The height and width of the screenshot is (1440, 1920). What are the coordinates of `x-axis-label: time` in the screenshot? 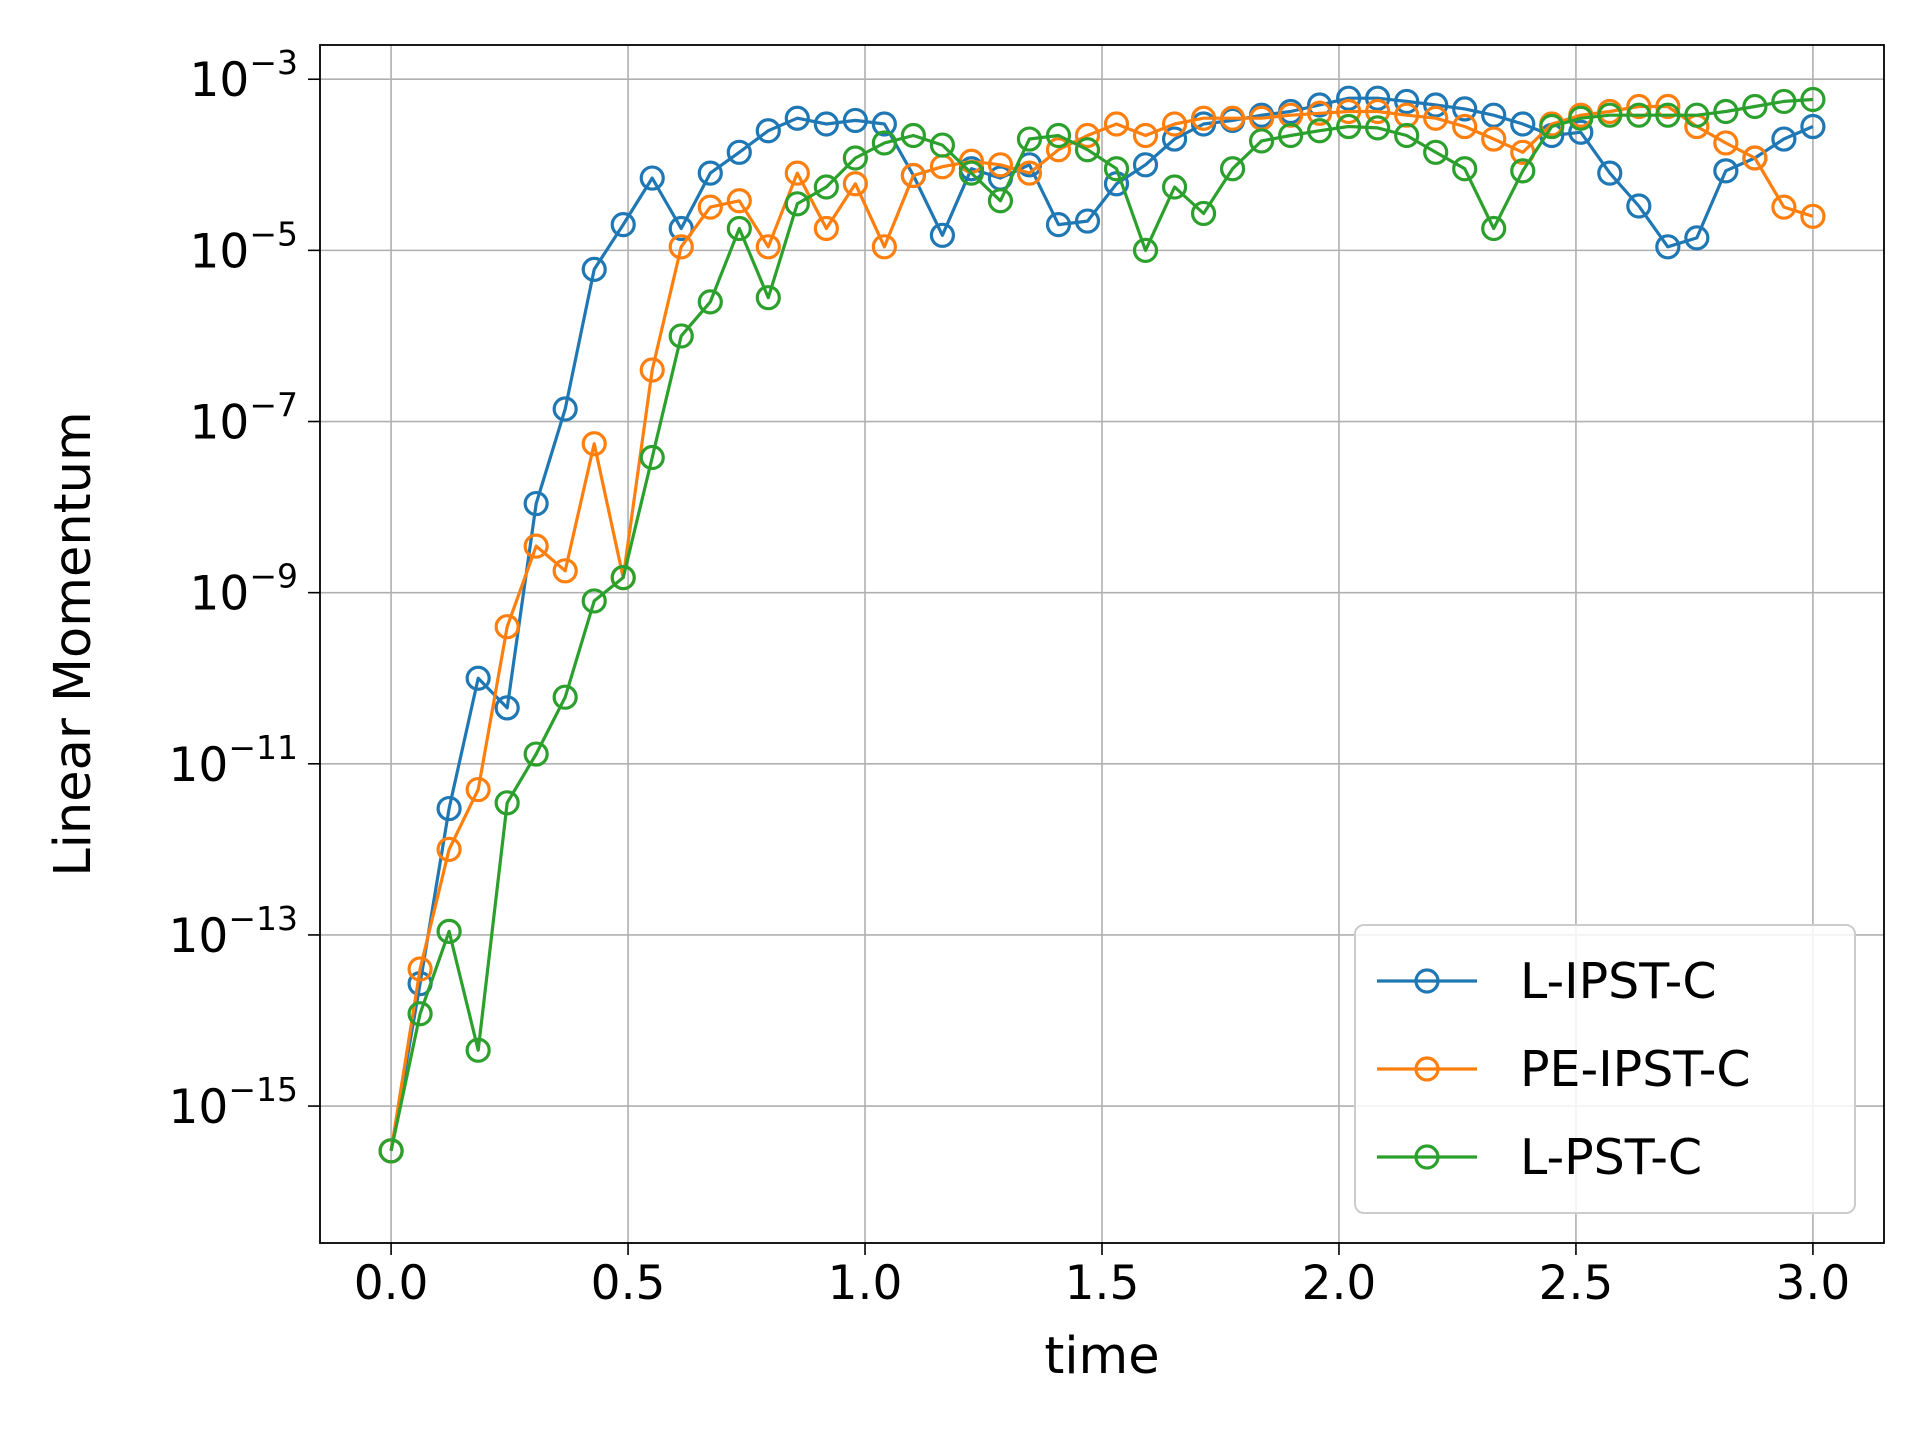 It's located at (1101, 1356).